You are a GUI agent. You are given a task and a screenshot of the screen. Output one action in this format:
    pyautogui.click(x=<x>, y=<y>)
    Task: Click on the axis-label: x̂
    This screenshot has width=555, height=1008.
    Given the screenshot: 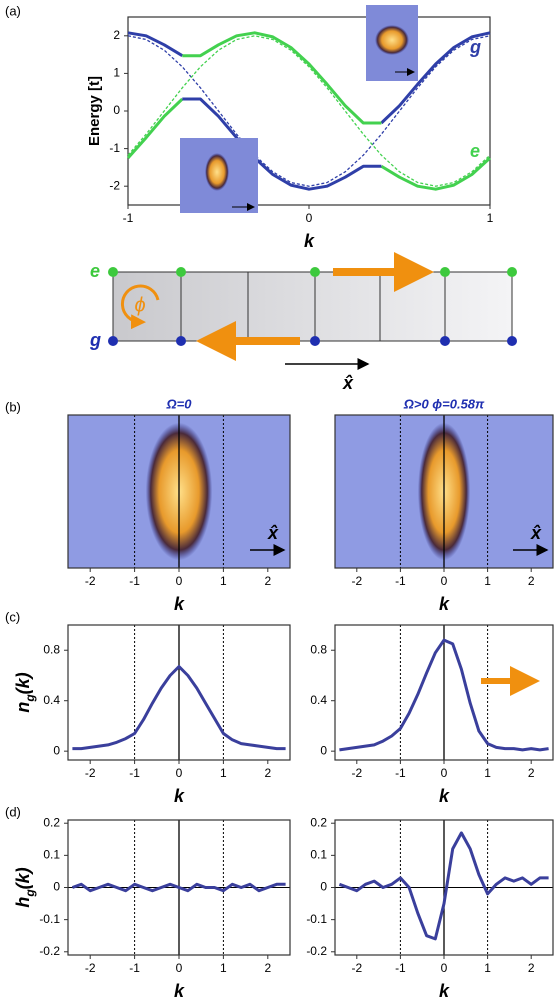 What is the action you would take?
    pyautogui.click(x=348, y=383)
    